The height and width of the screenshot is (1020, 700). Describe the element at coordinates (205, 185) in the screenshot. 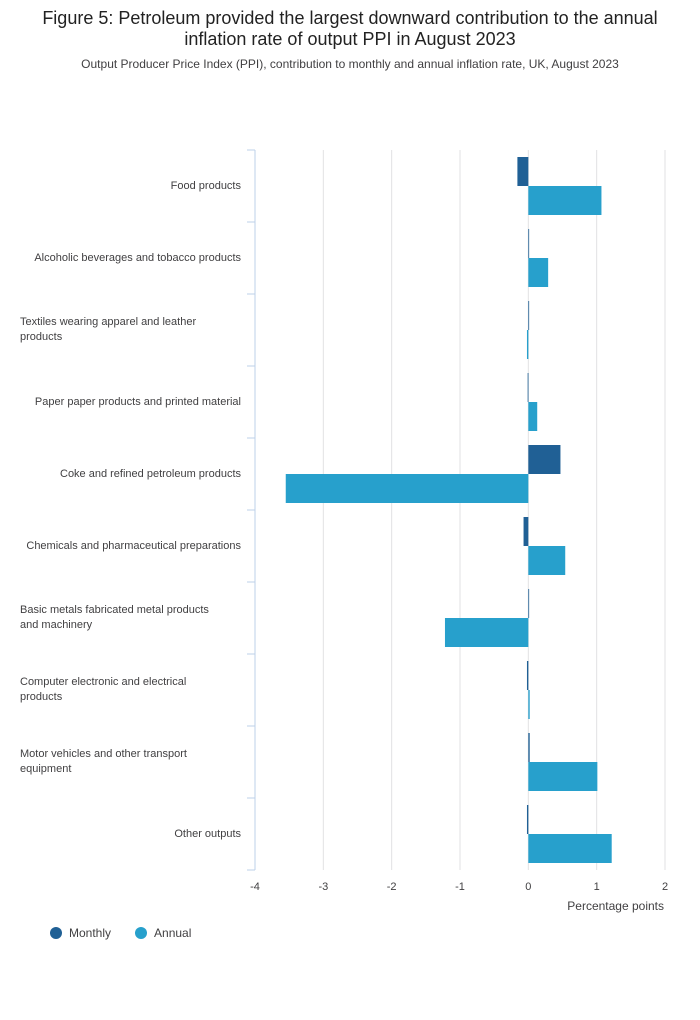

I see `category-label: Food products` at that location.